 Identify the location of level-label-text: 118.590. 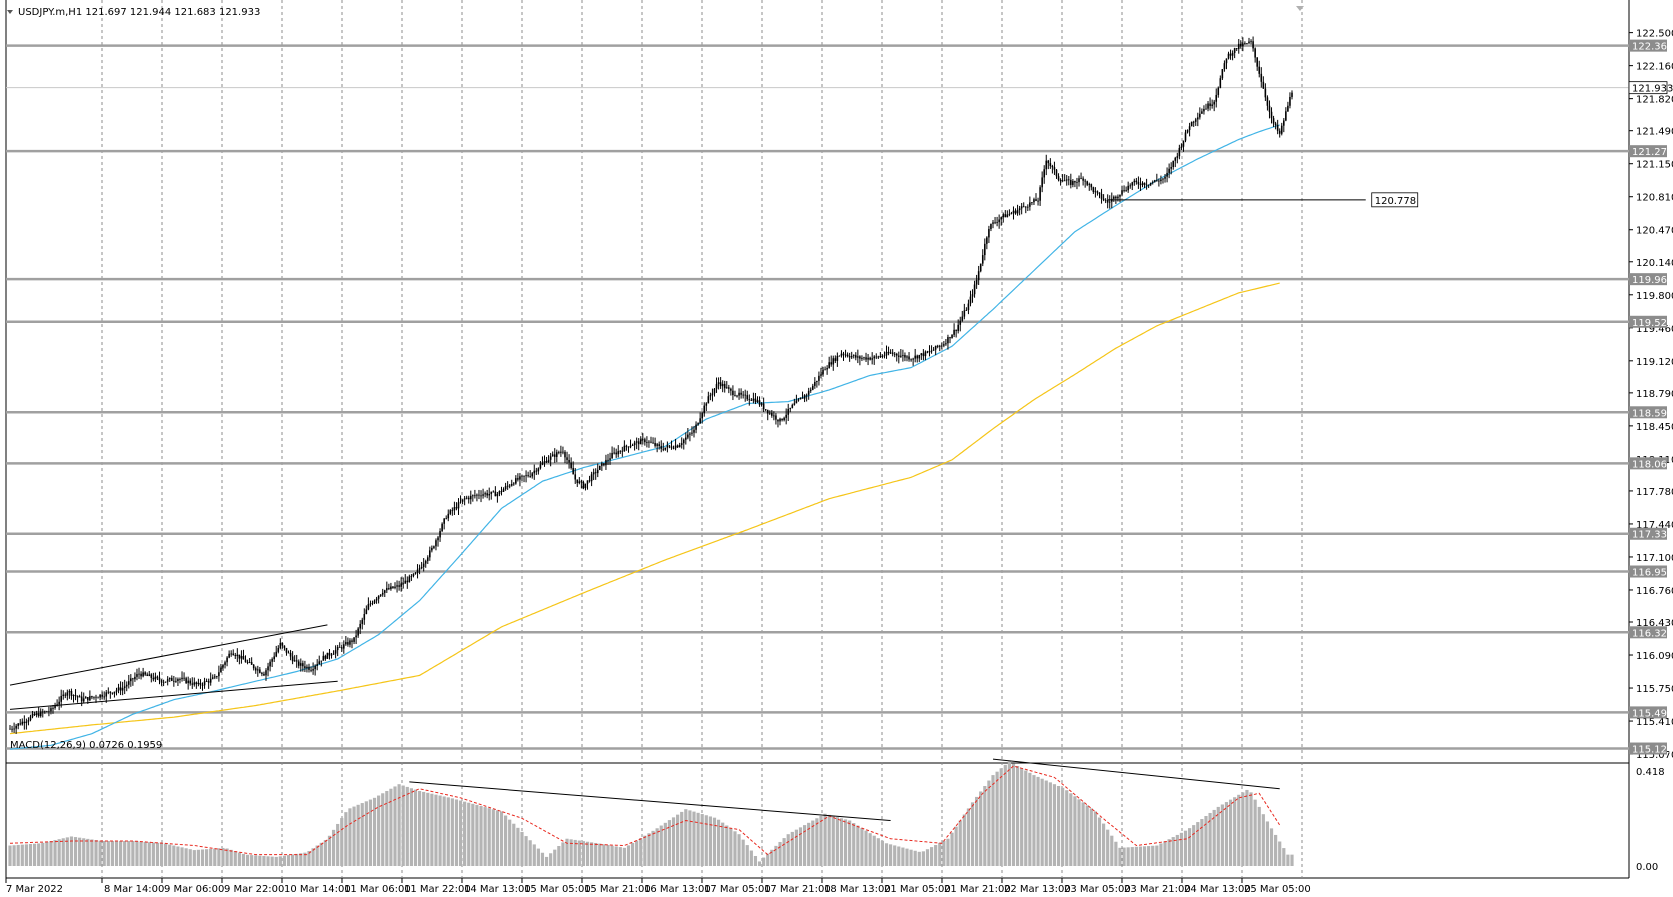
(1652, 413).